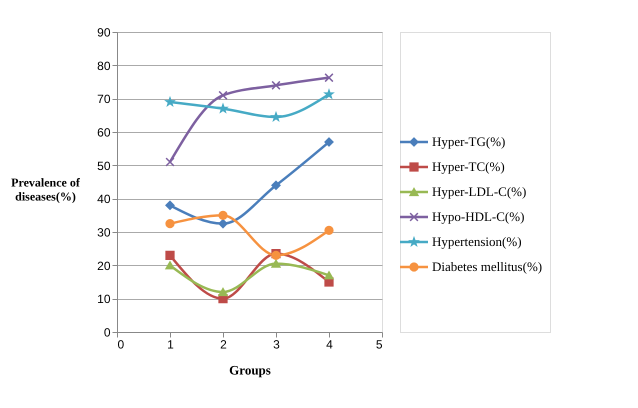  What do you see at coordinates (46, 190) in the screenshot?
I see `y-axis-title: Prevalence of diseases(%)` at bounding box center [46, 190].